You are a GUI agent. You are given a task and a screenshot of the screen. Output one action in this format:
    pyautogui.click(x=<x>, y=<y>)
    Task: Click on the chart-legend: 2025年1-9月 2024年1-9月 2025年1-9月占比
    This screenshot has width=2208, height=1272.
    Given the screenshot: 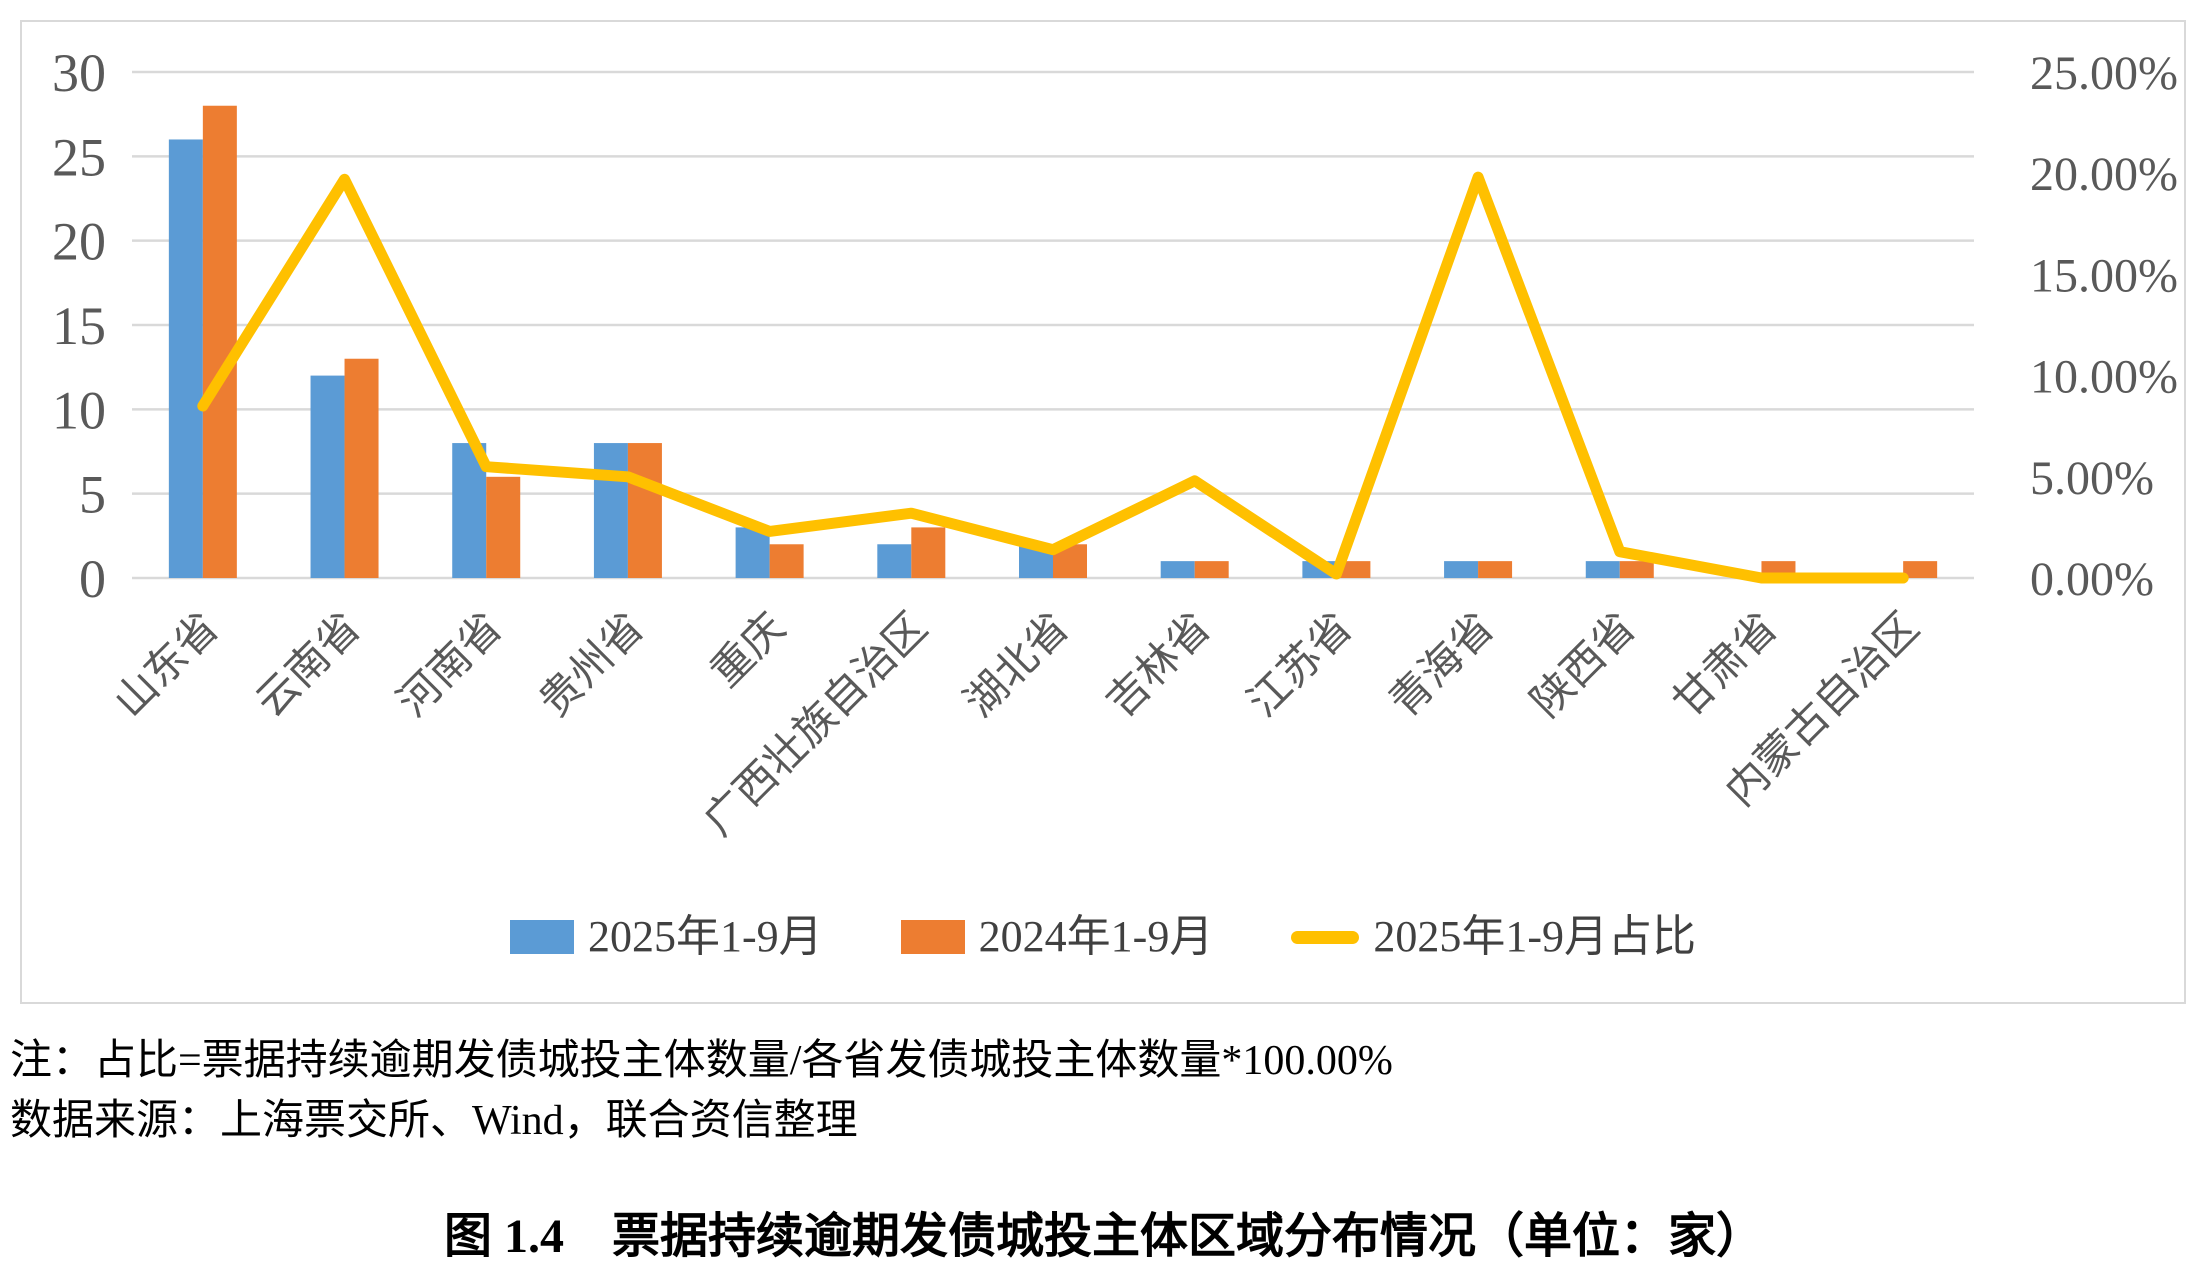 What is the action you would take?
    pyautogui.click(x=1103, y=937)
    